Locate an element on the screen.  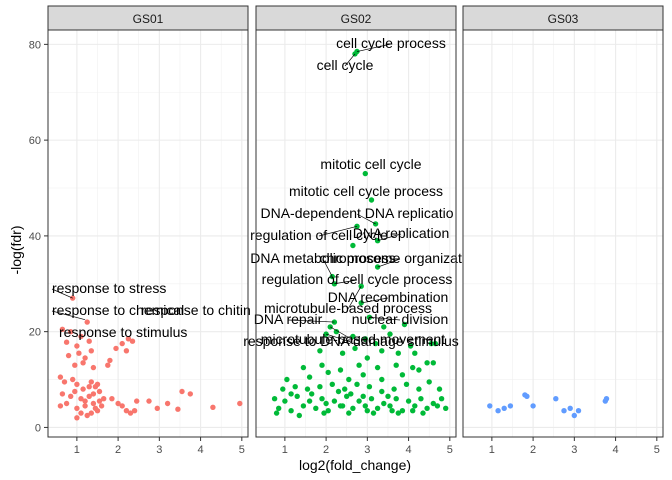
y-tick-label: 60 is located at coordinates (35, 141).